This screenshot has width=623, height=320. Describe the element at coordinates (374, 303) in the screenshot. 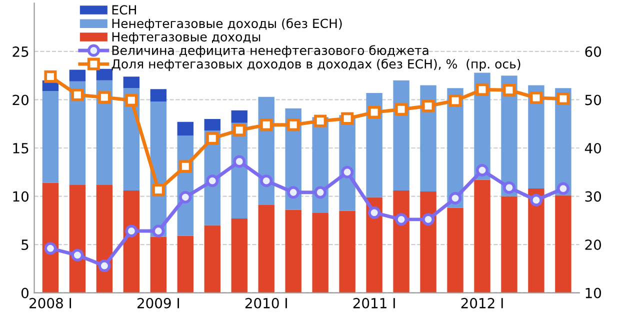

I see `x-tick-label: 2011 I` at that location.